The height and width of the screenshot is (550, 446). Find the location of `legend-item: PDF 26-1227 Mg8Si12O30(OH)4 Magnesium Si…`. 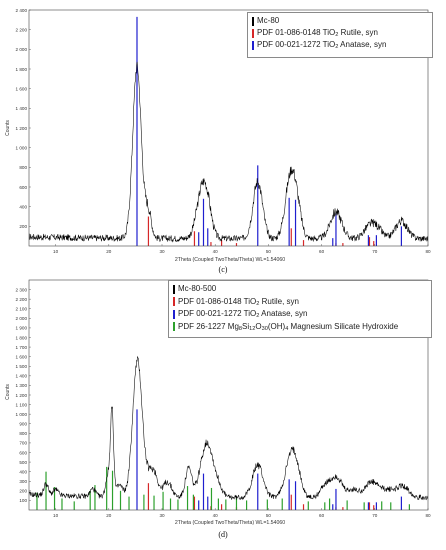

legend-item: PDF 26-1227 Mg8Si12O30(OH)4 Magnesium Si… is located at coordinates (300, 327).